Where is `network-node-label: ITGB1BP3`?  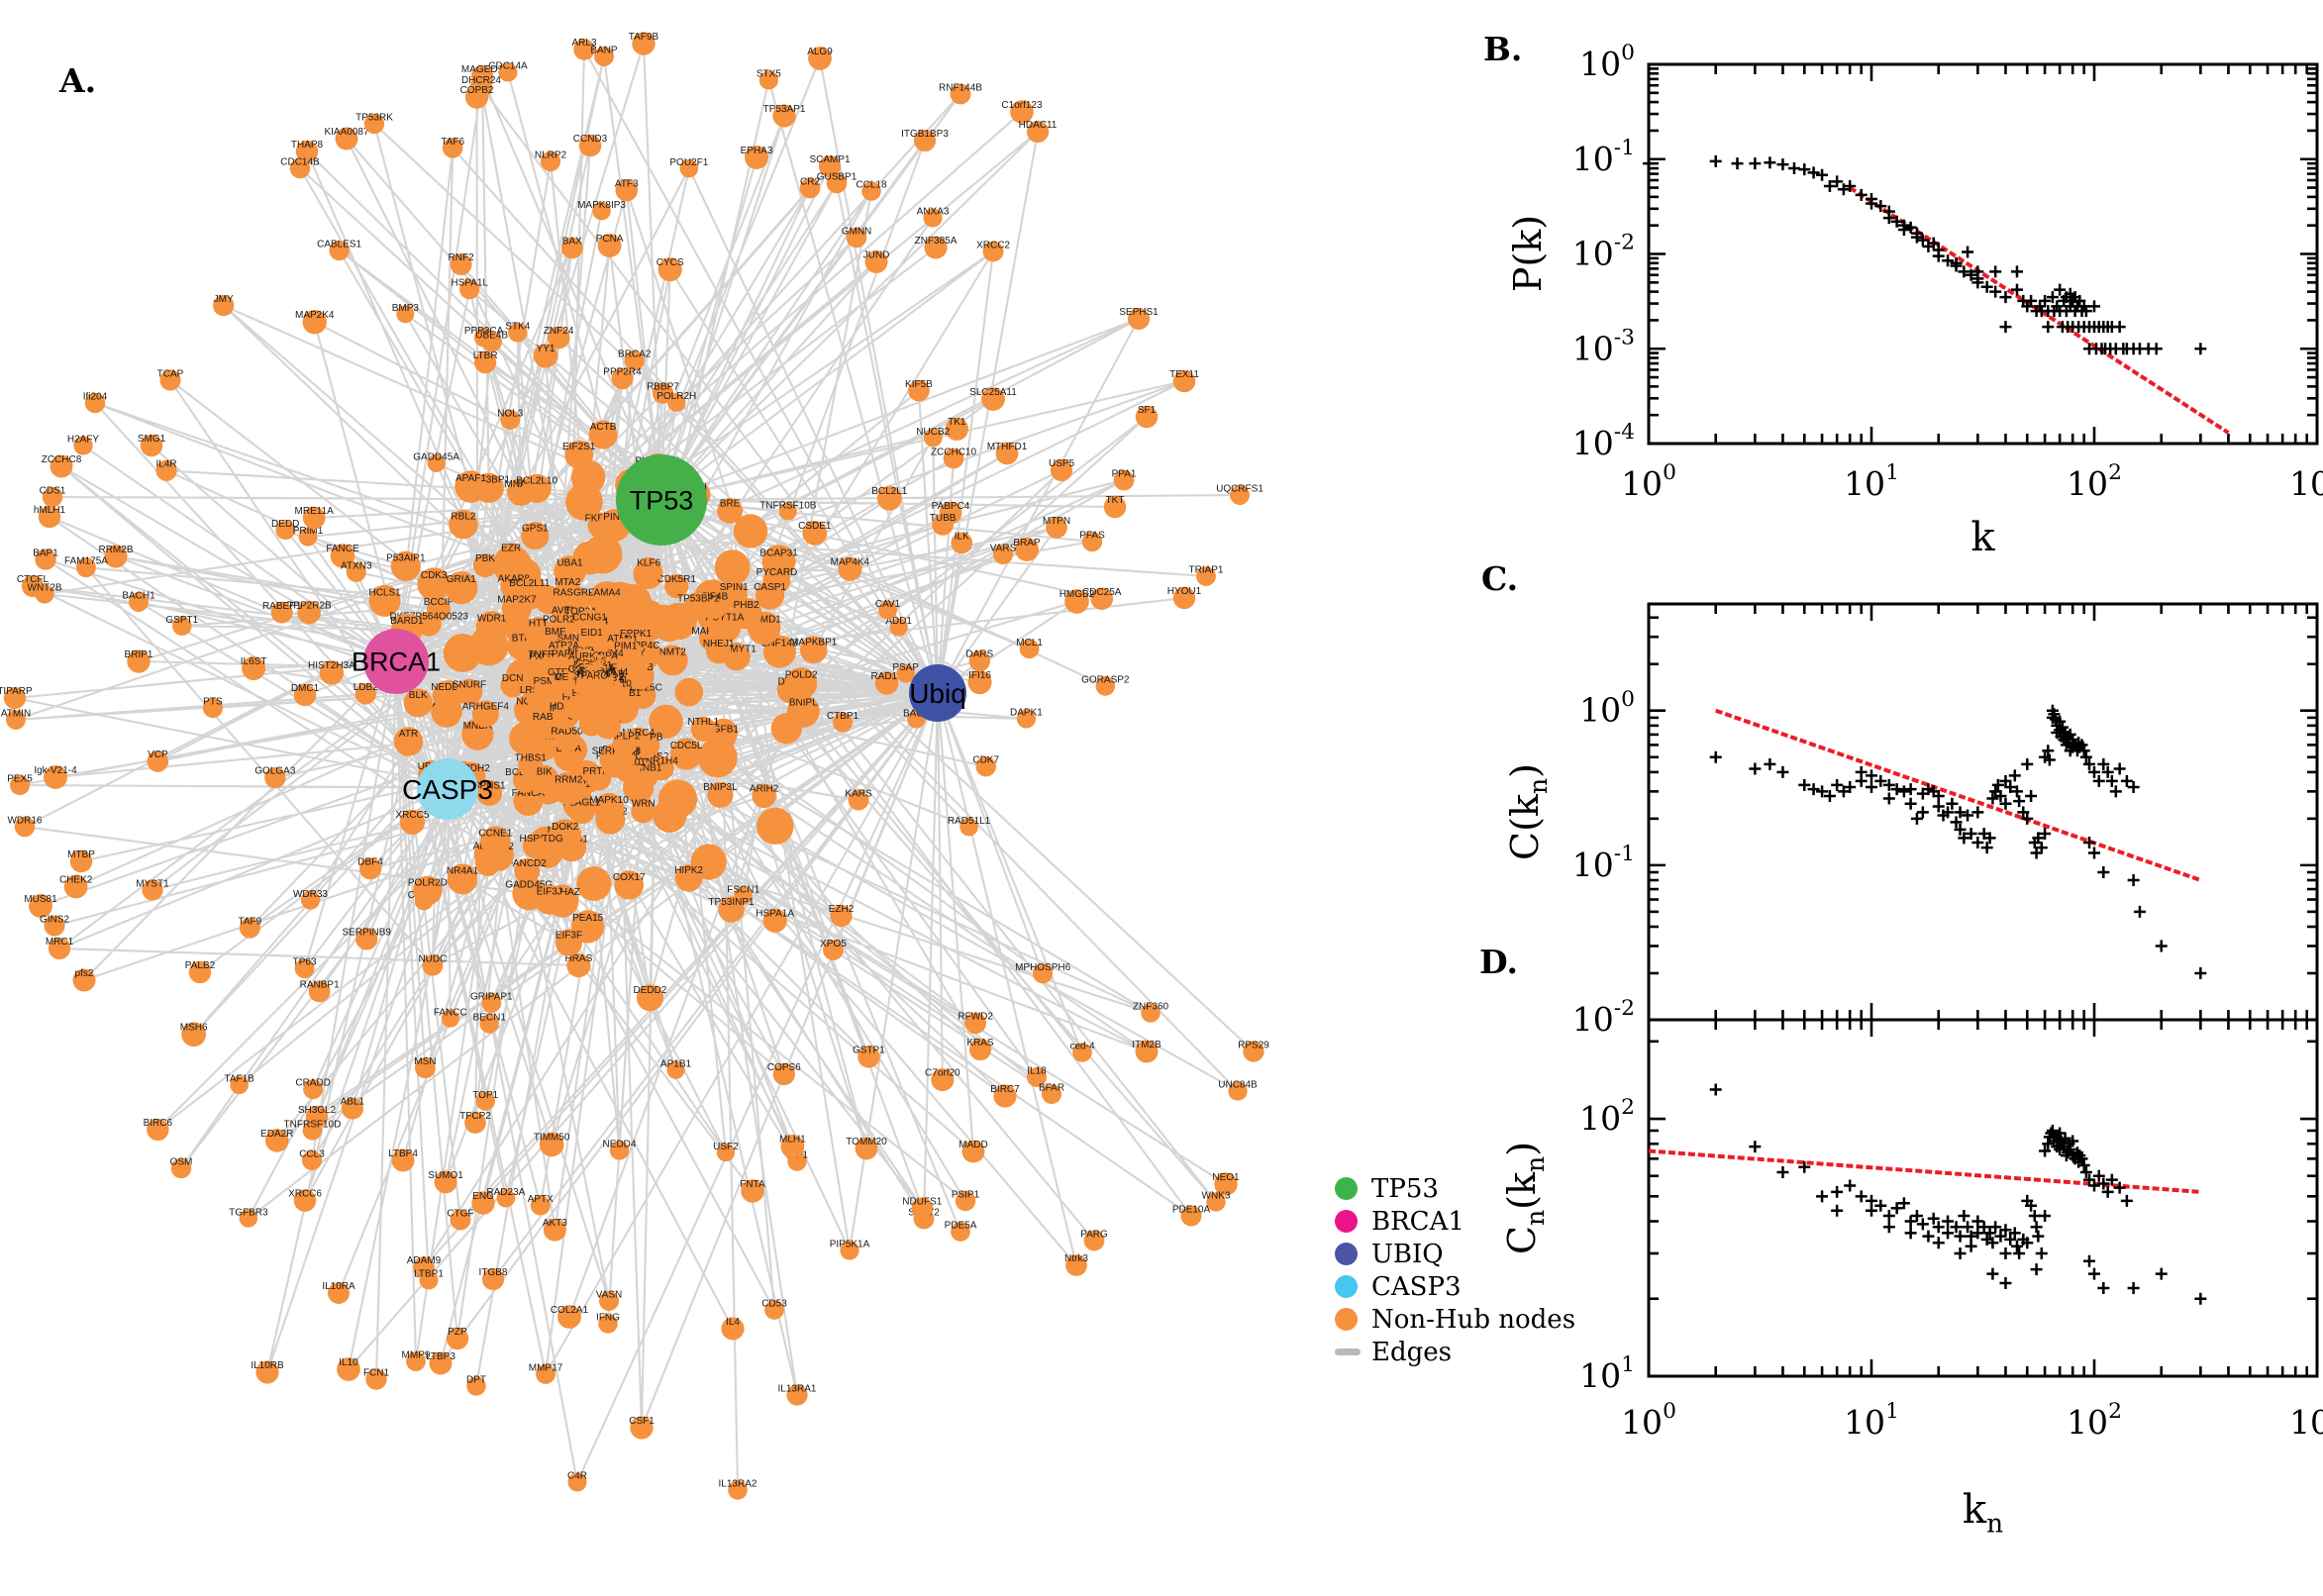
network-node-label: ITGB1BP3 is located at coordinates (925, 134).